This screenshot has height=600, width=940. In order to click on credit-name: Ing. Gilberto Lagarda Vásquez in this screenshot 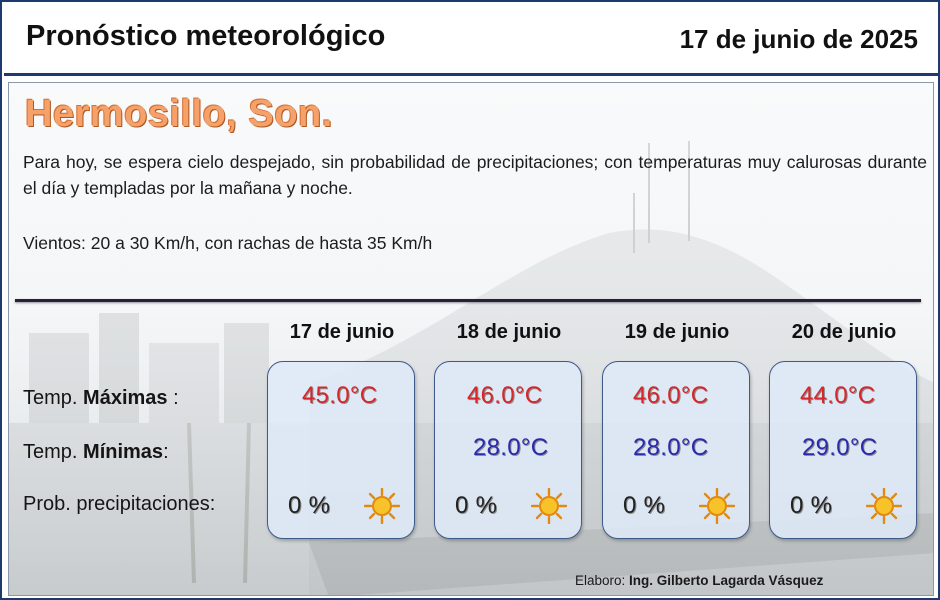, I will do `click(726, 580)`.